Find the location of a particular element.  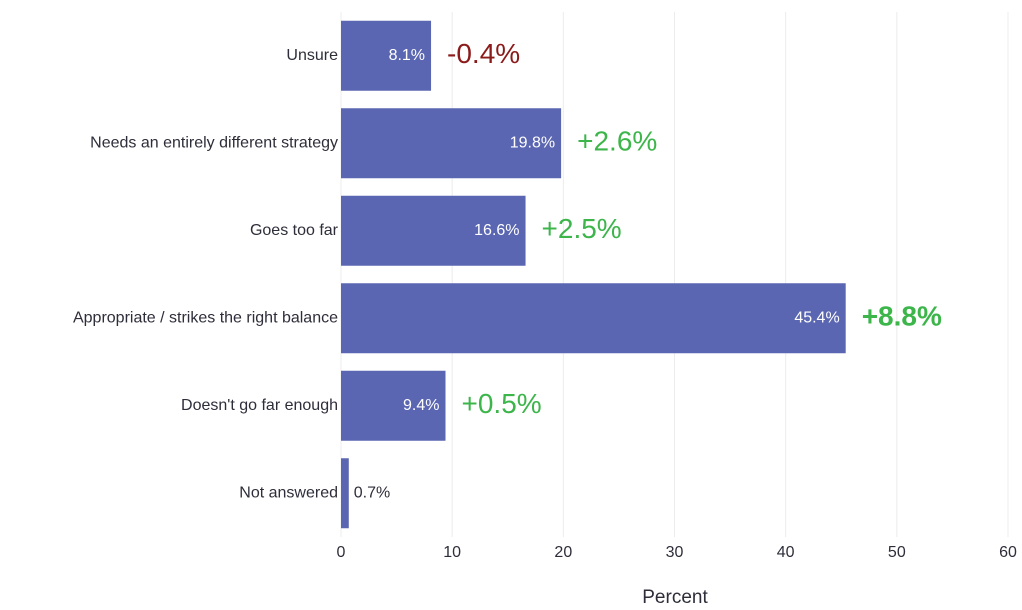

value-label: 0.7% is located at coordinates (372, 492).